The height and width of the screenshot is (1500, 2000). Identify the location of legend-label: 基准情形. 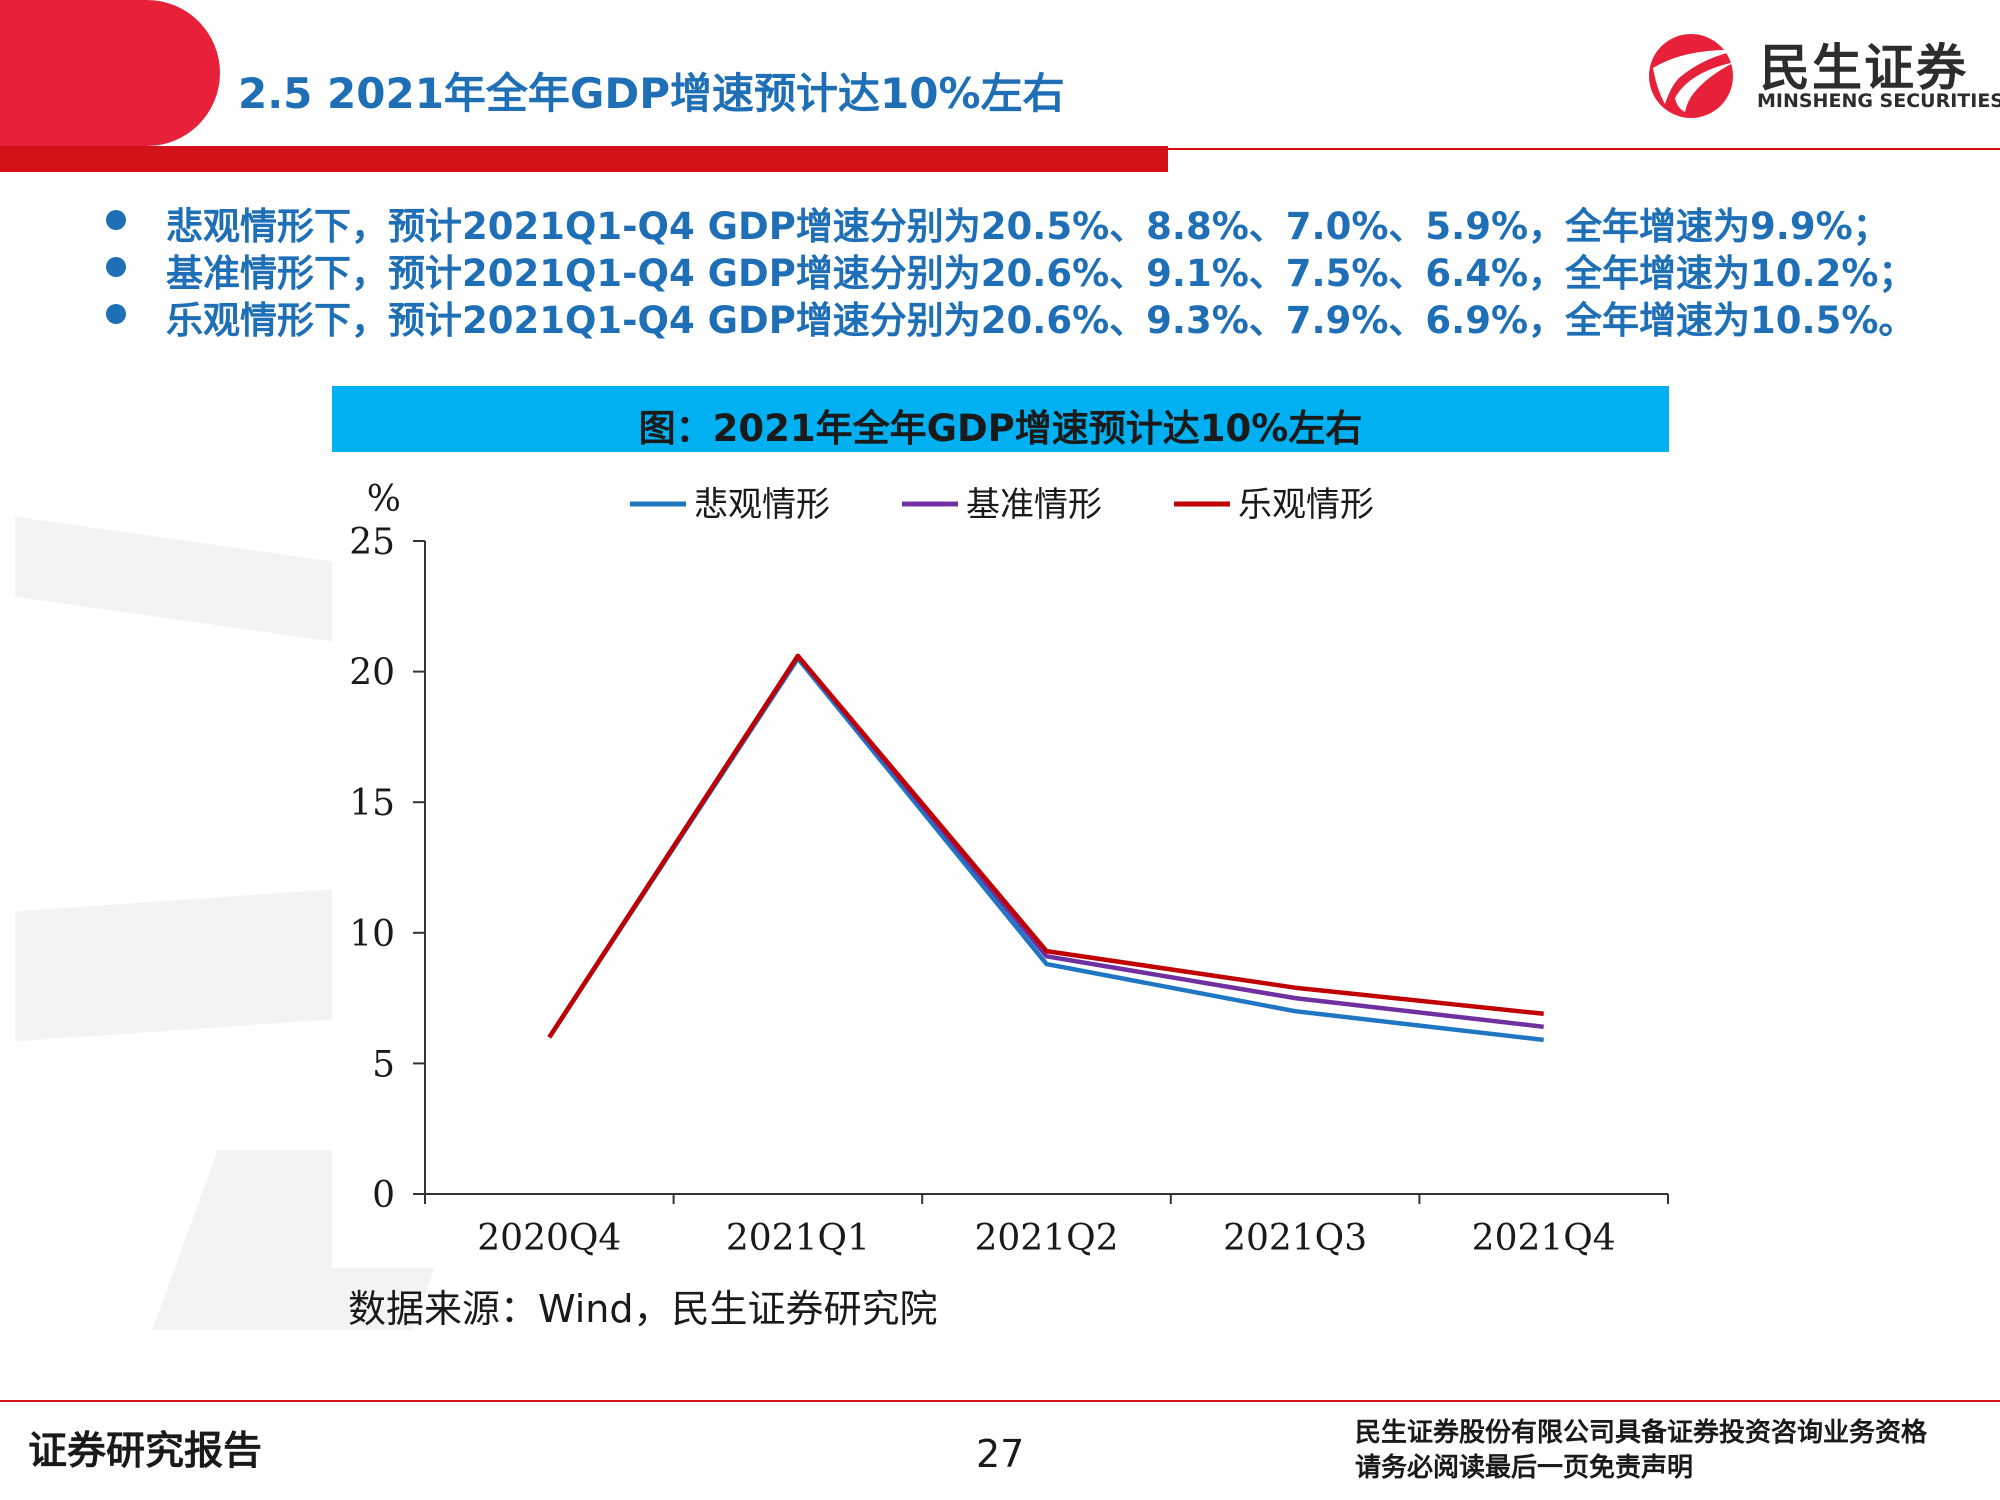
(1034, 505).